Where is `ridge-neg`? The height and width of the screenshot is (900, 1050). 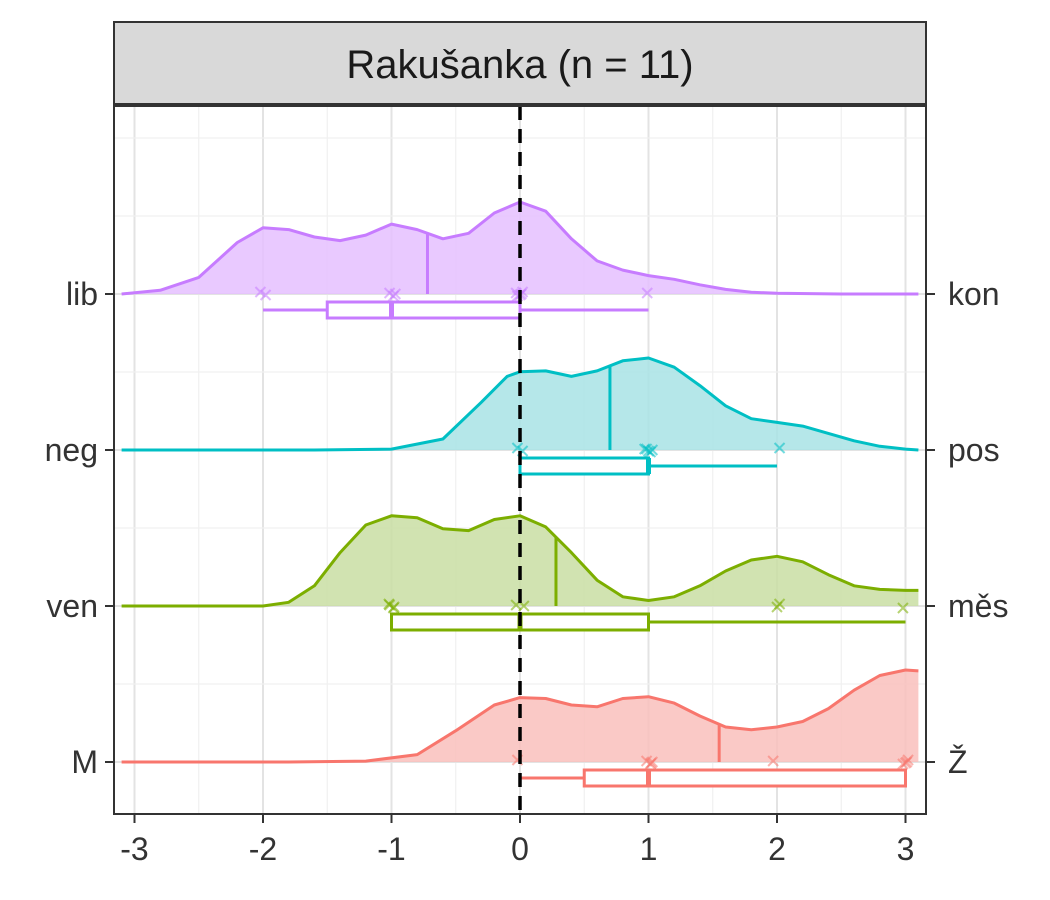
ridge-neg is located at coordinates (520, 416).